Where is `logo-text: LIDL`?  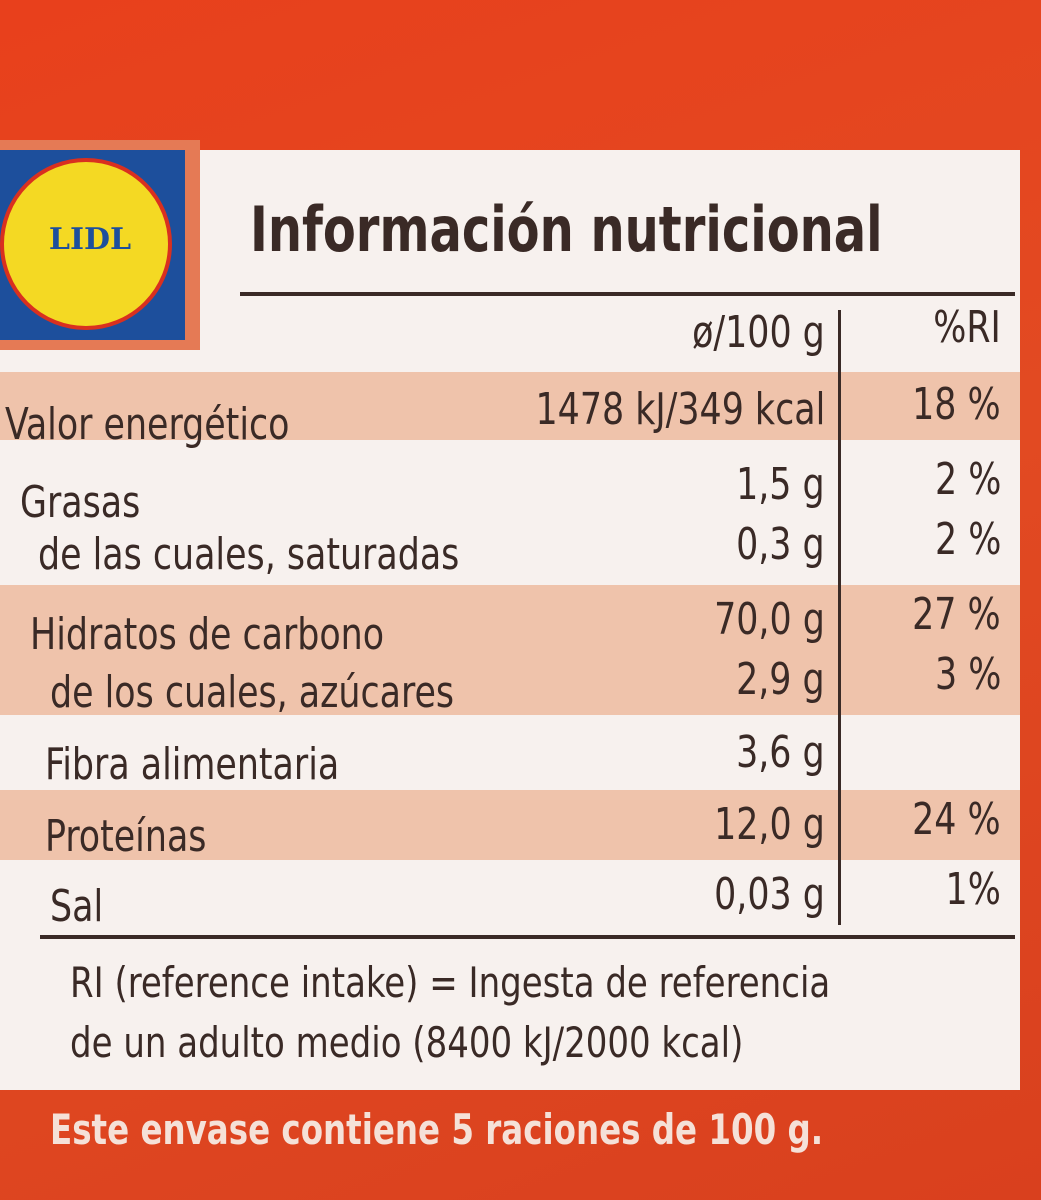
logo-text: LIDL is located at coordinates (90, 239).